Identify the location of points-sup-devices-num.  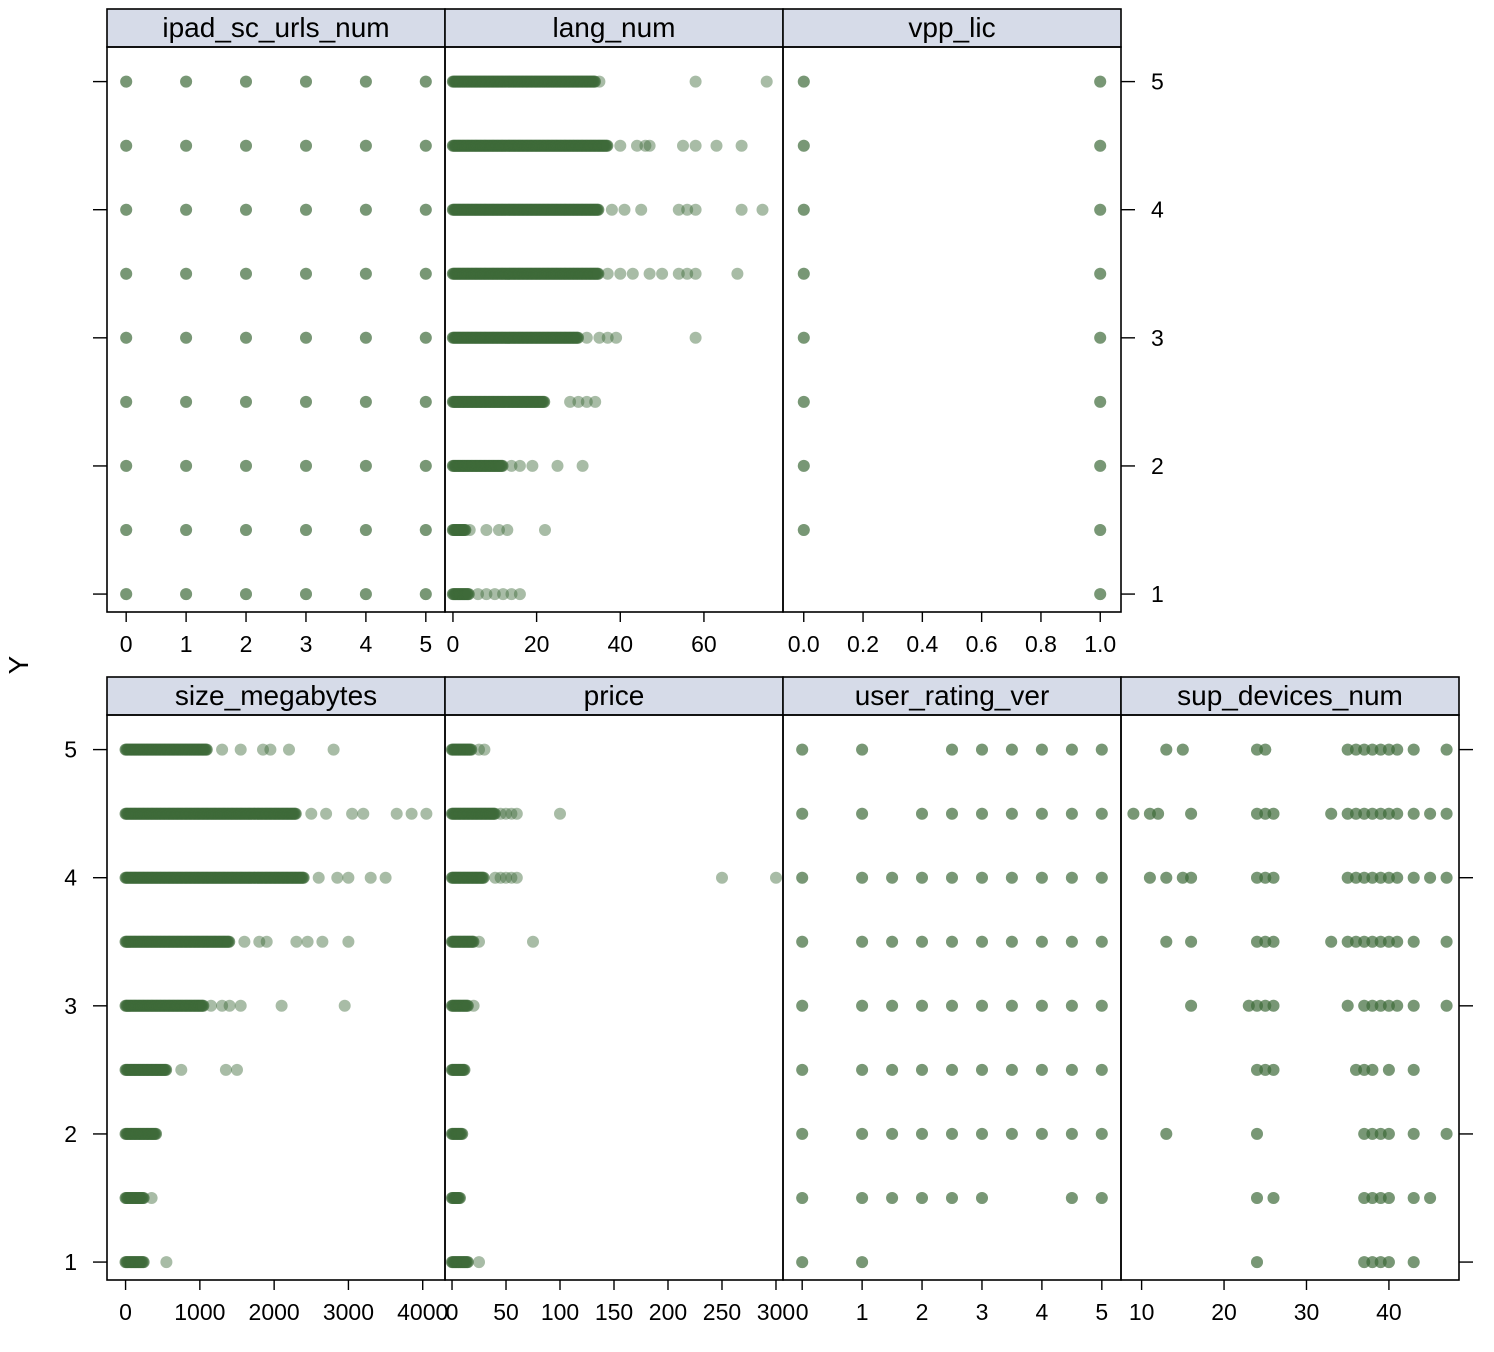
(1290, 1006).